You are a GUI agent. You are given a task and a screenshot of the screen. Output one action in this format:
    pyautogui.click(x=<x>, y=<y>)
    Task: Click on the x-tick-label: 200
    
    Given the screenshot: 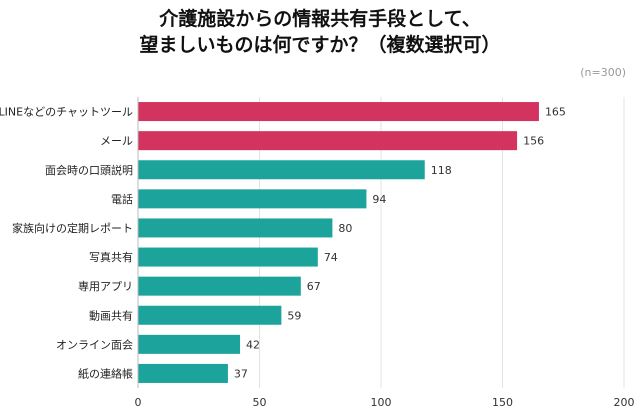 What is the action you would take?
    pyautogui.click(x=624, y=402)
    